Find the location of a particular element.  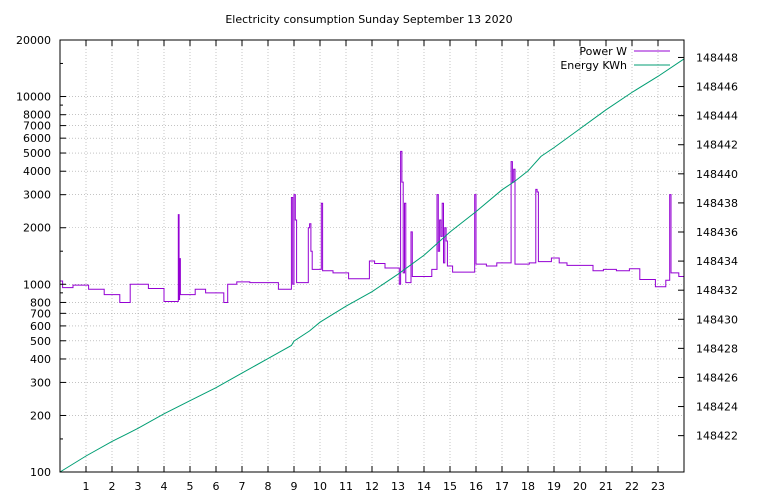

y-right-tick-label: 148422 is located at coordinates (717, 436).